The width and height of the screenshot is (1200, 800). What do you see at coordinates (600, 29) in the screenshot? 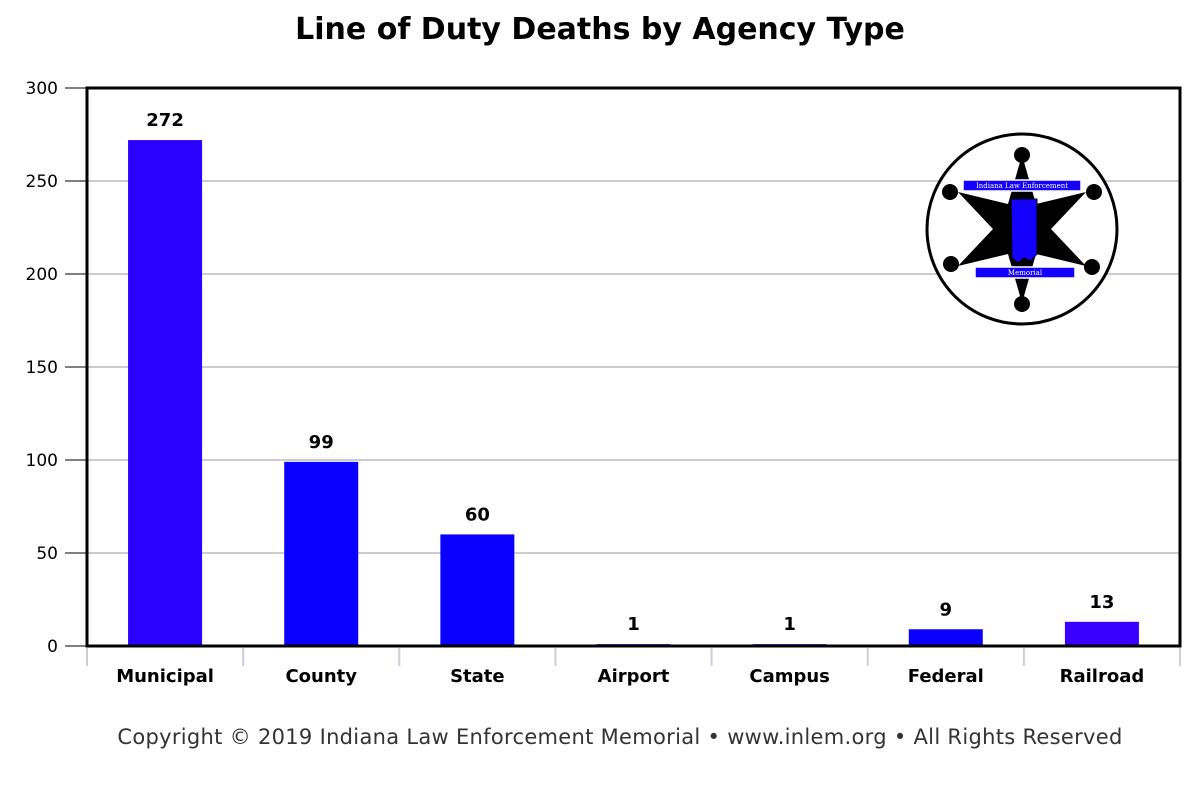
I see `chart-title: Line of Duty Deaths by Agency Type` at bounding box center [600, 29].